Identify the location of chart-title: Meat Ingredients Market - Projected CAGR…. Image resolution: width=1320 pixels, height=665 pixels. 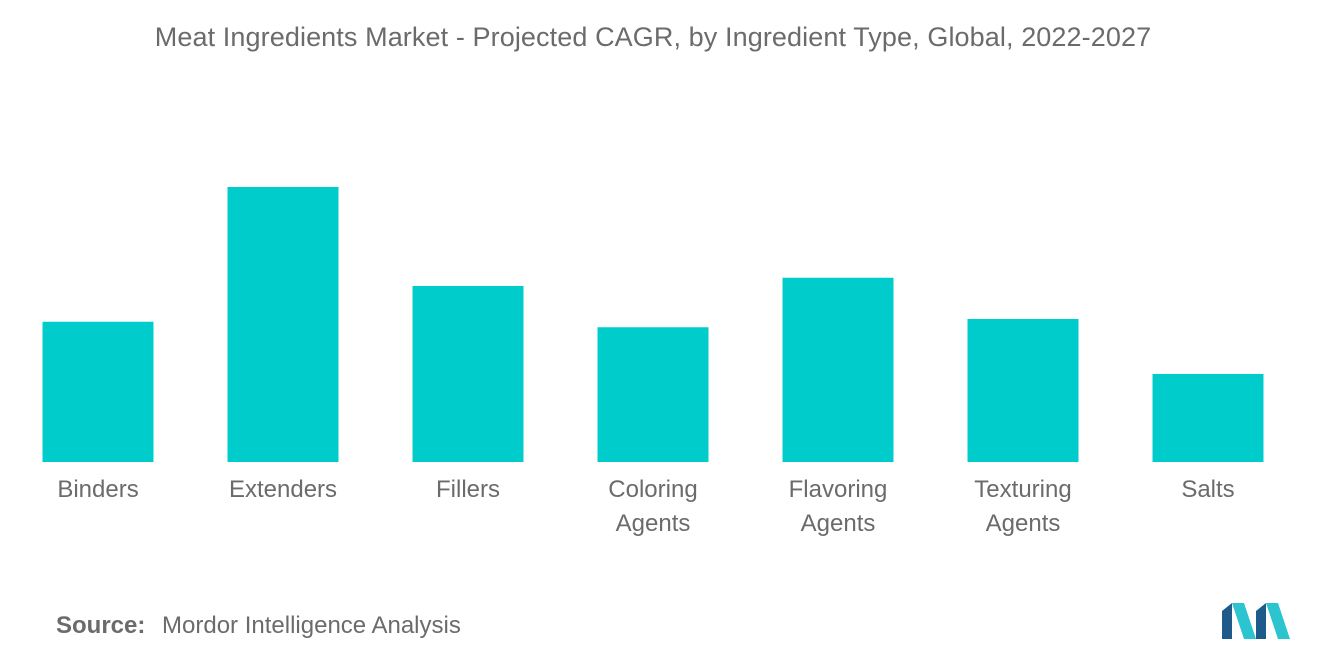
(653, 37).